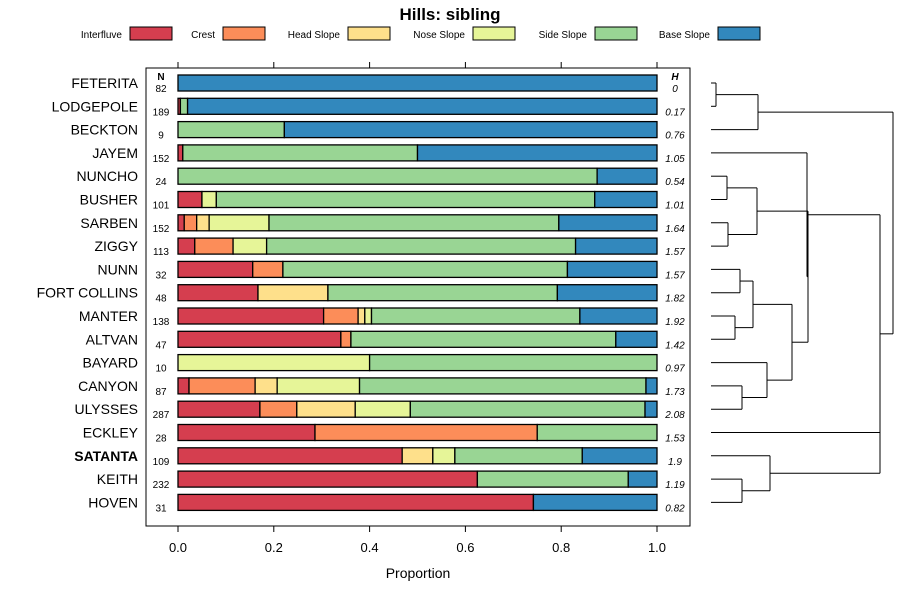 The height and width of the screenshot is (600, 900). I want to click on row-h-value: 0.54, so click(675, 182).